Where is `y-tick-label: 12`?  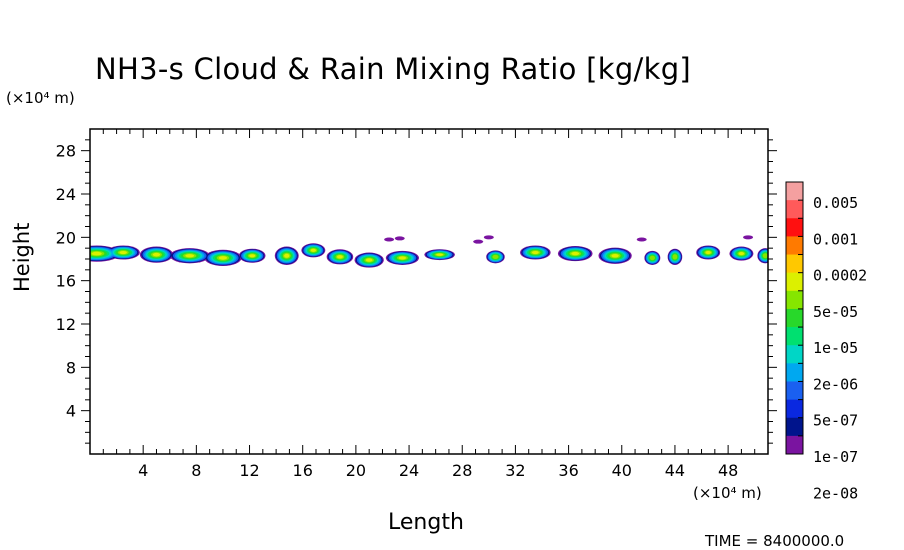
y-tick-label: 12 is located at coordinates (66, 324).